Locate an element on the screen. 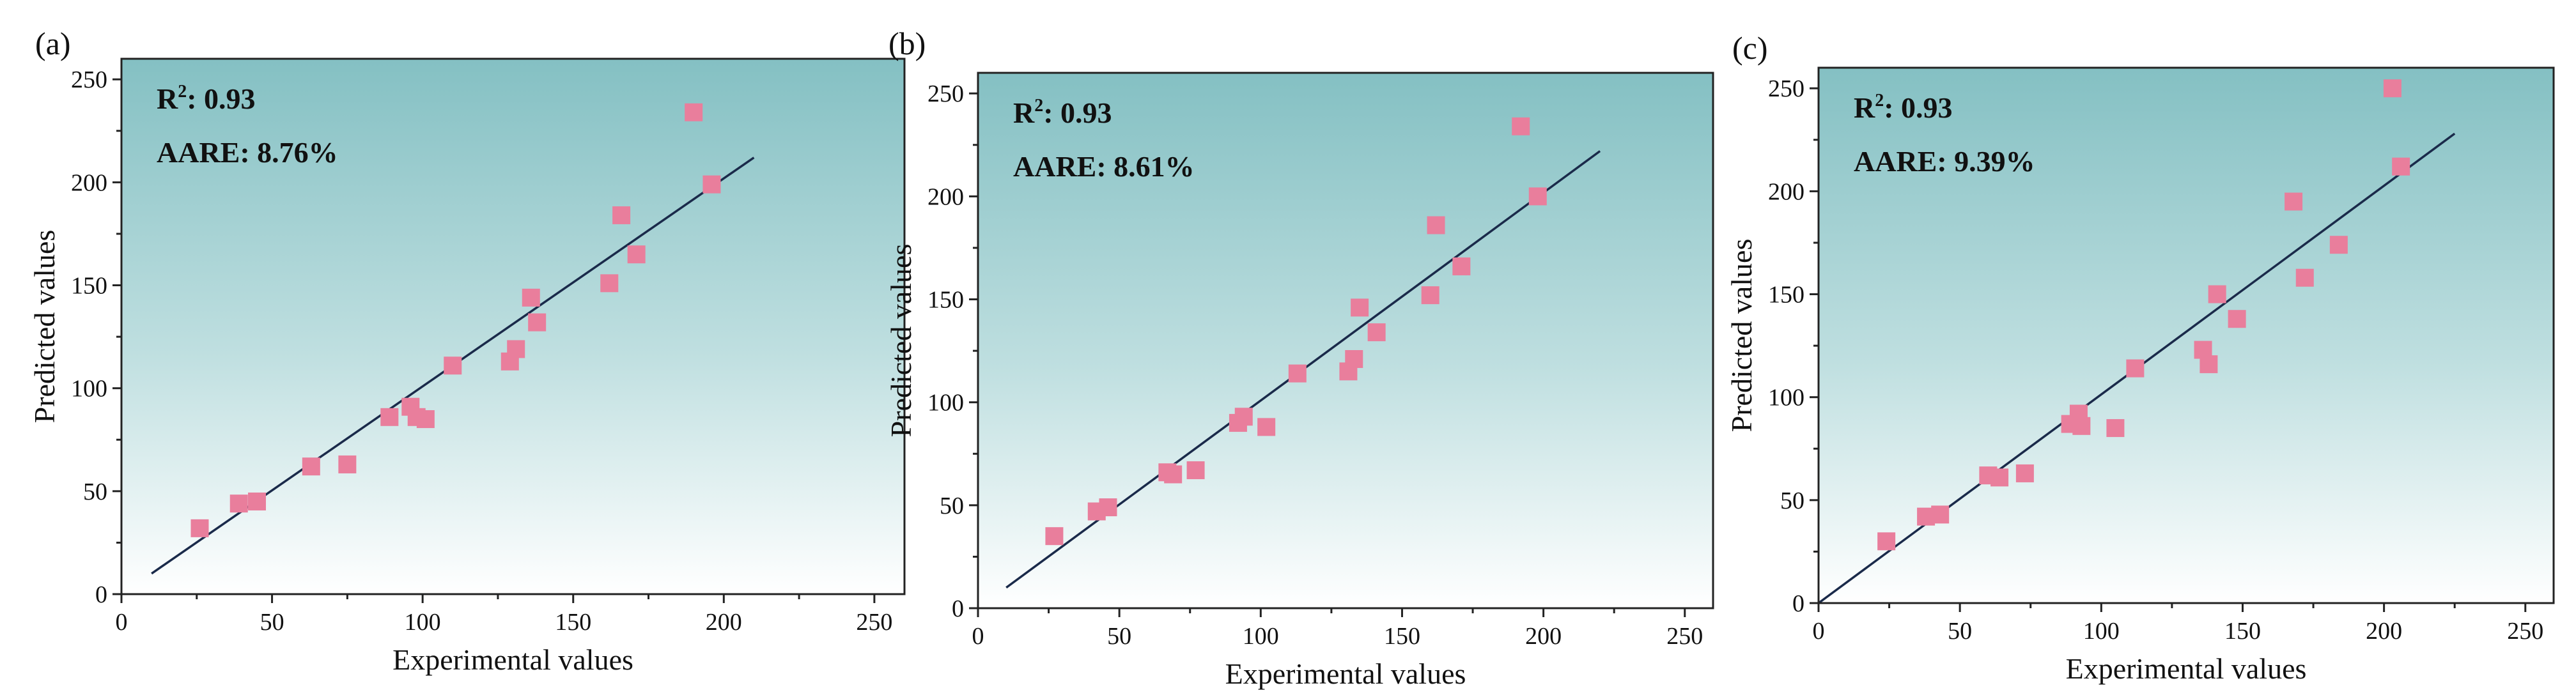 This screenshot has height=697, width=2576. panel-label: (c) is located at coordinates (1750, 48).